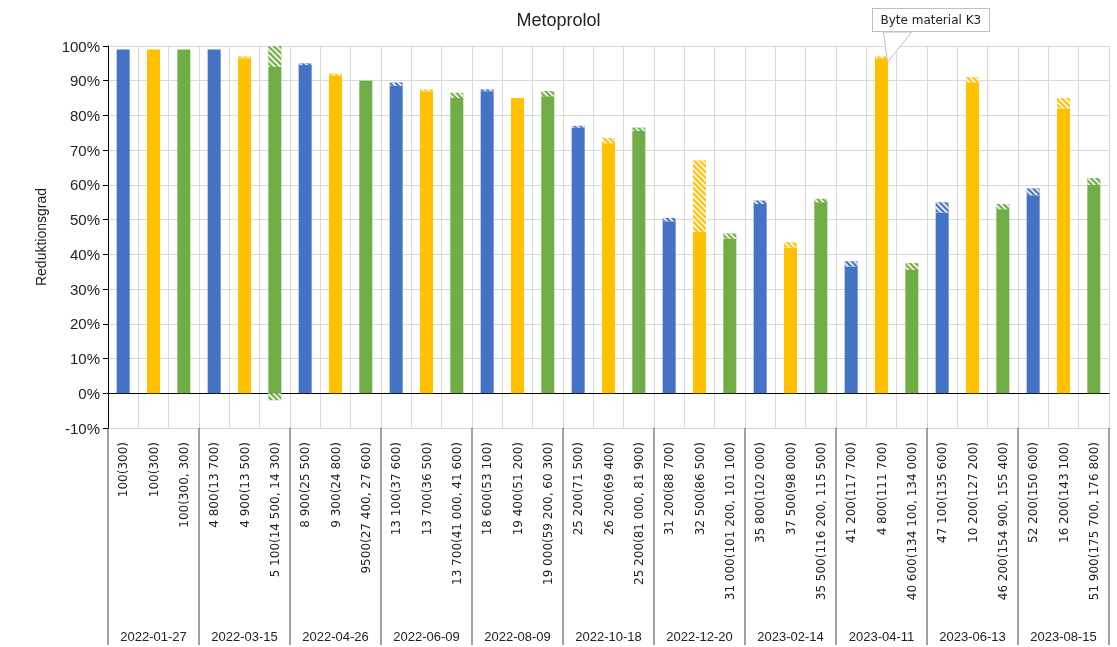 The image size is (1117, 647). What do you see at coordinates (41, 237) in the screenshot?
I see `y-axis-title: Reduktionsgrad` at bounding box center [41, 237].